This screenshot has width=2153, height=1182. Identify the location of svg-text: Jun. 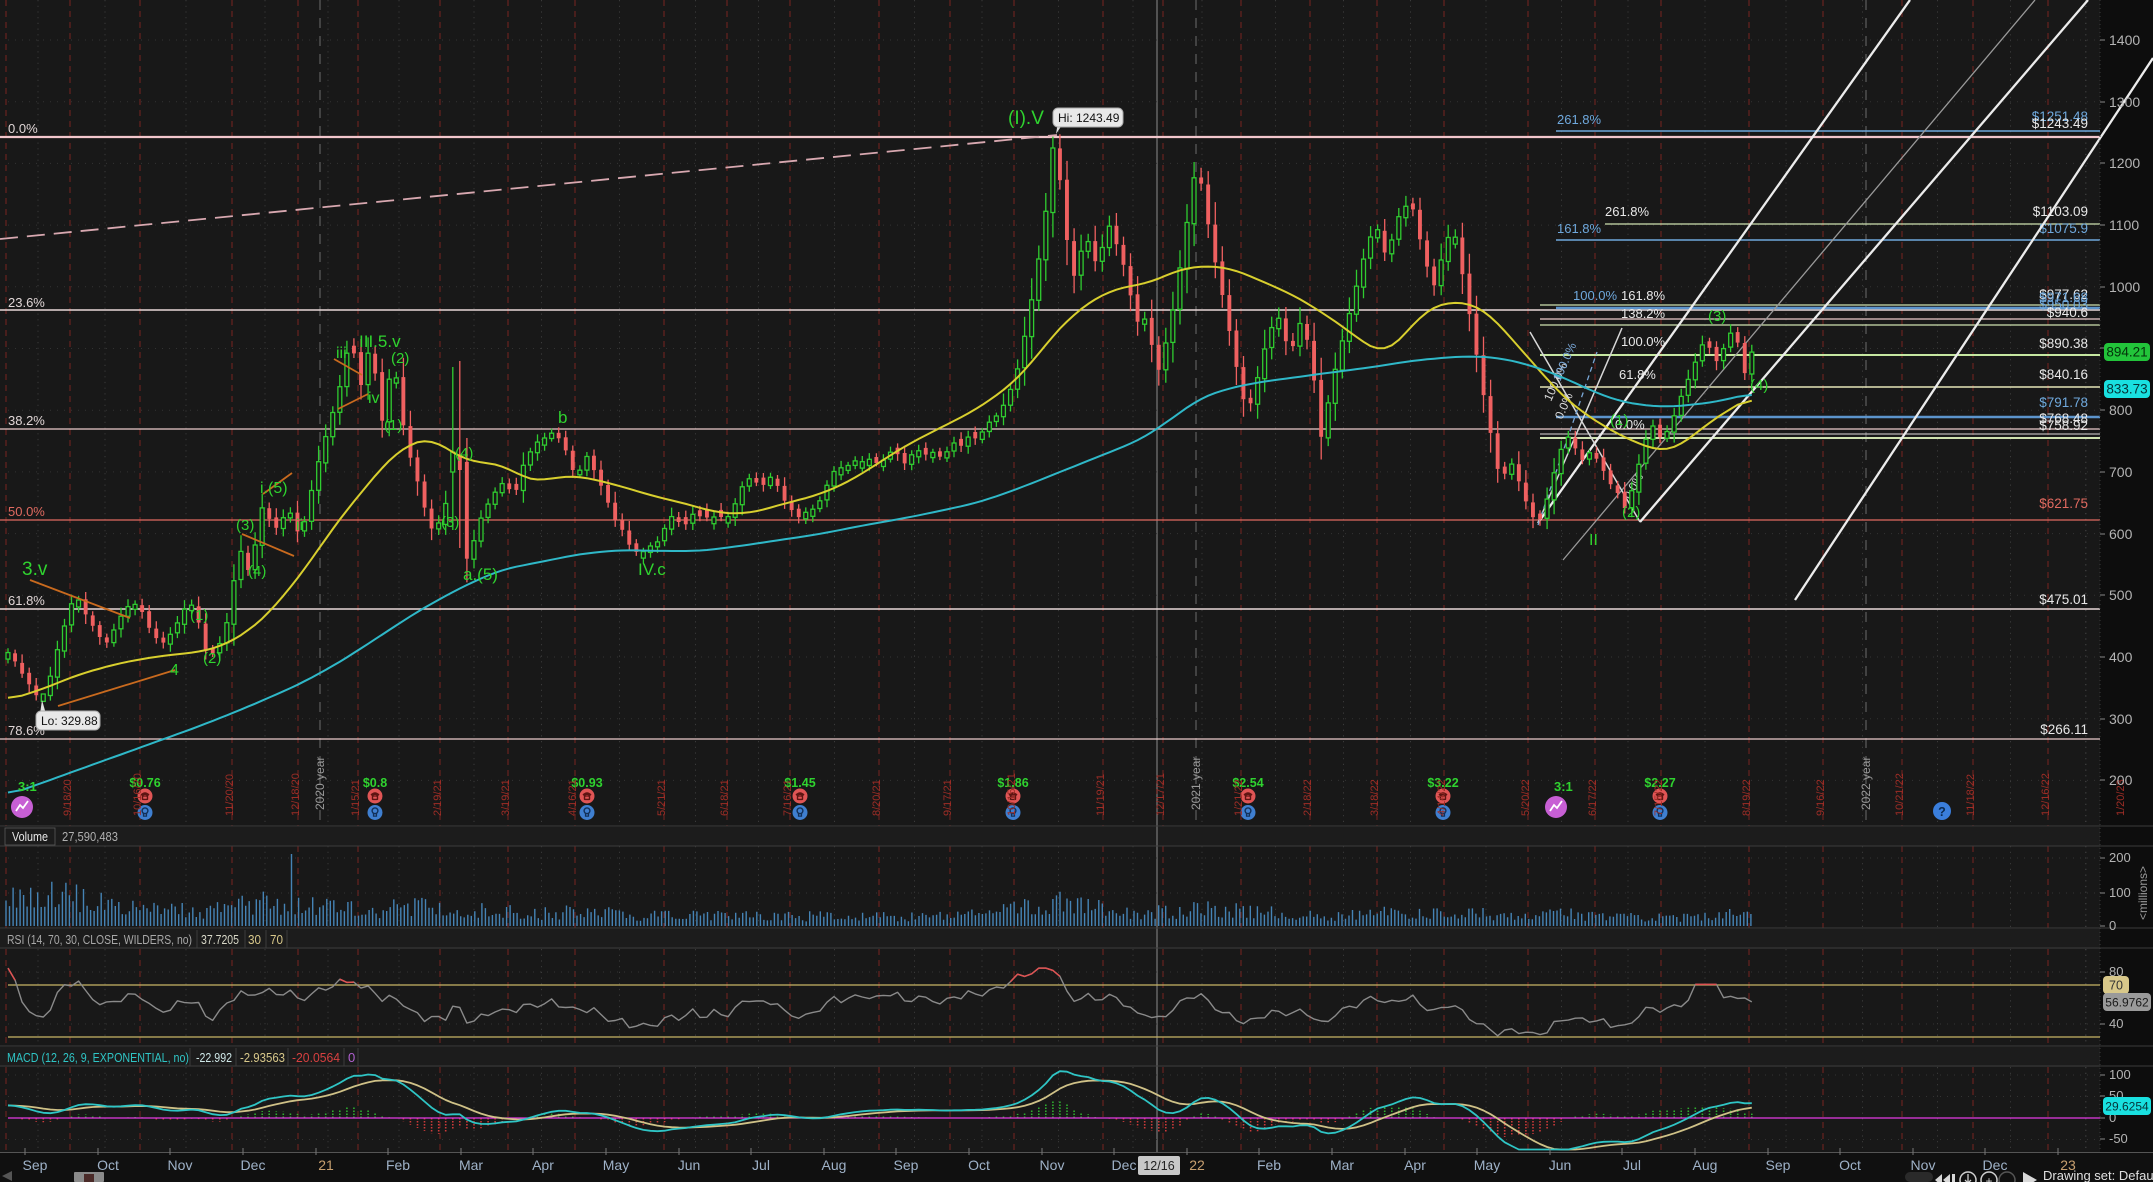
(1560, 1165).